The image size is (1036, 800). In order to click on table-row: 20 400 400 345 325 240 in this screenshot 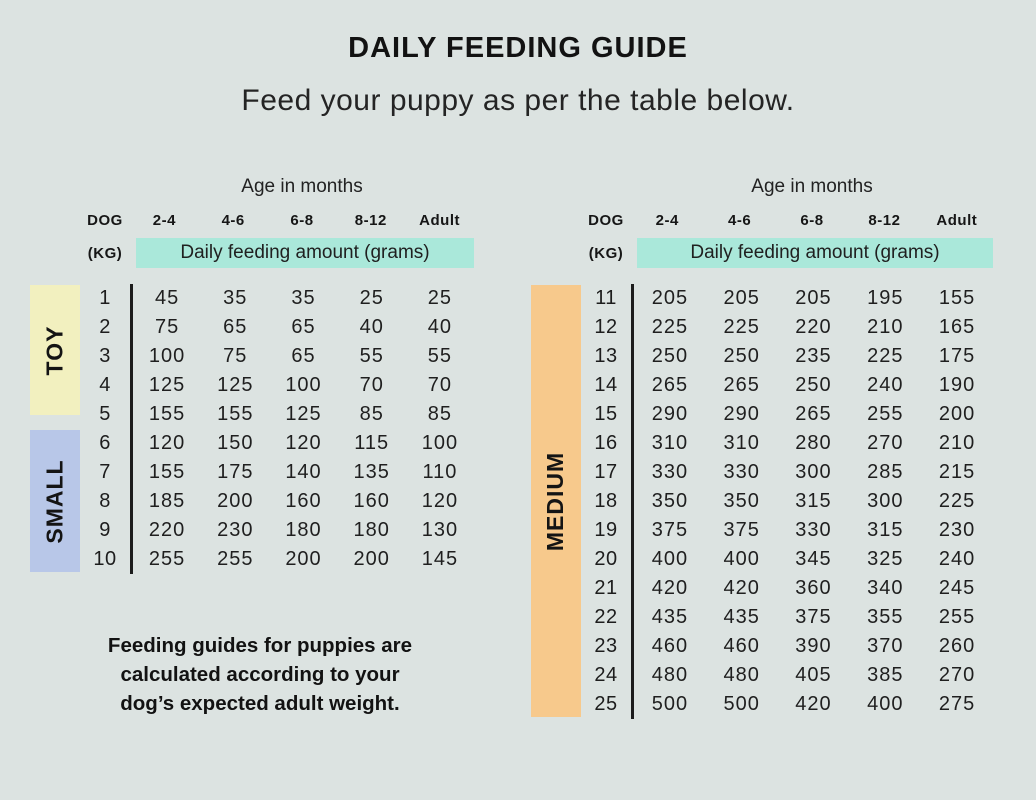, I will do `click(787, 559)`.